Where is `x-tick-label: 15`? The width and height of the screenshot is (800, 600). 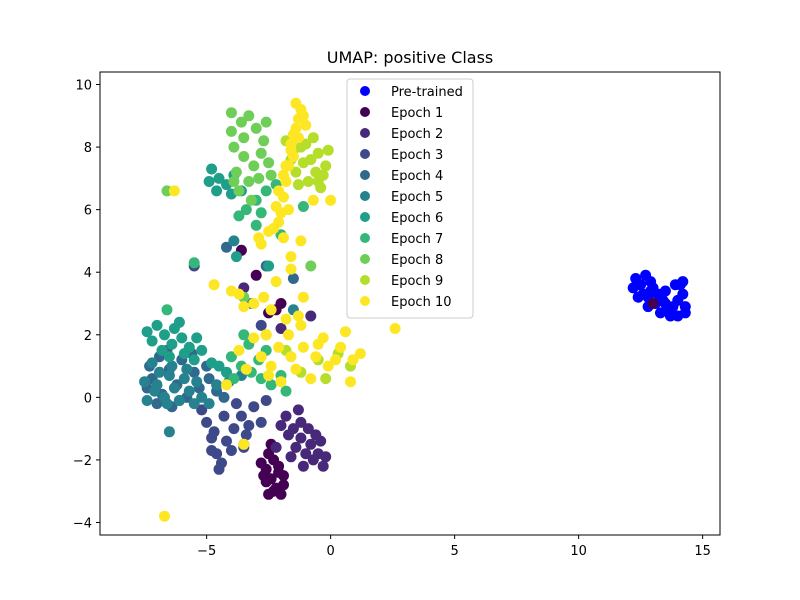 x-tick-label: 15 is located at coordinates (702, 551).